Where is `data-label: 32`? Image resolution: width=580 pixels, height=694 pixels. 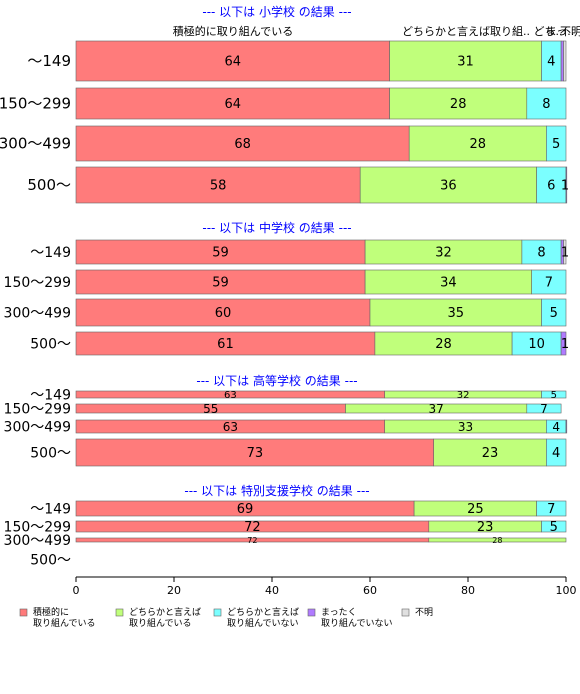
data-label: 32 is located at coordinates (463, 395).